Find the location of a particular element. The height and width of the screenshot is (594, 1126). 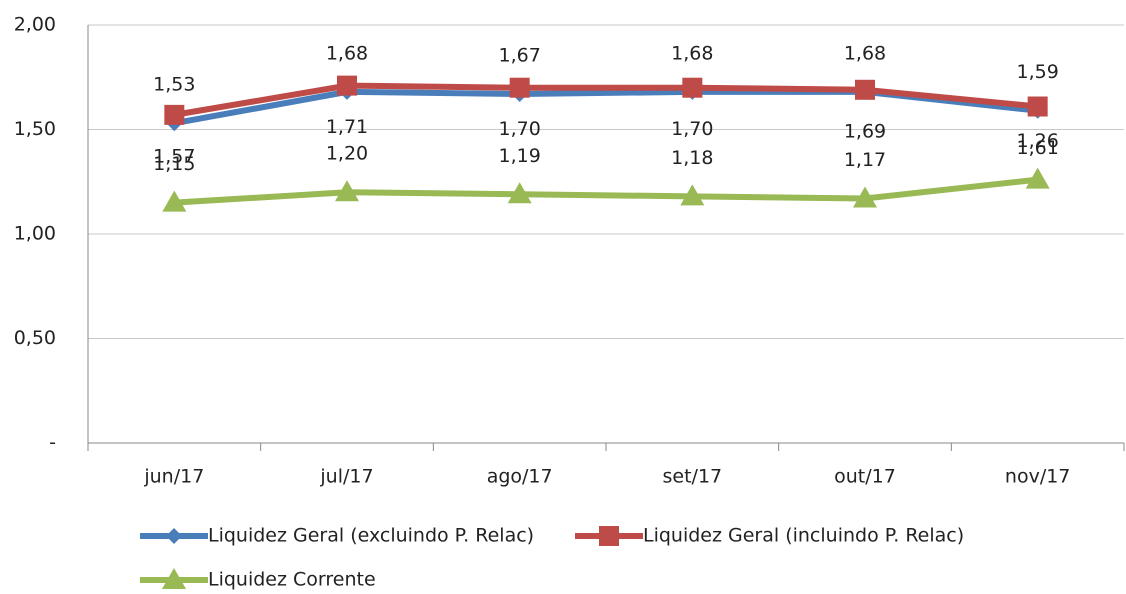

y-tick-label: 2,00 is located at coordinates (35, 25).